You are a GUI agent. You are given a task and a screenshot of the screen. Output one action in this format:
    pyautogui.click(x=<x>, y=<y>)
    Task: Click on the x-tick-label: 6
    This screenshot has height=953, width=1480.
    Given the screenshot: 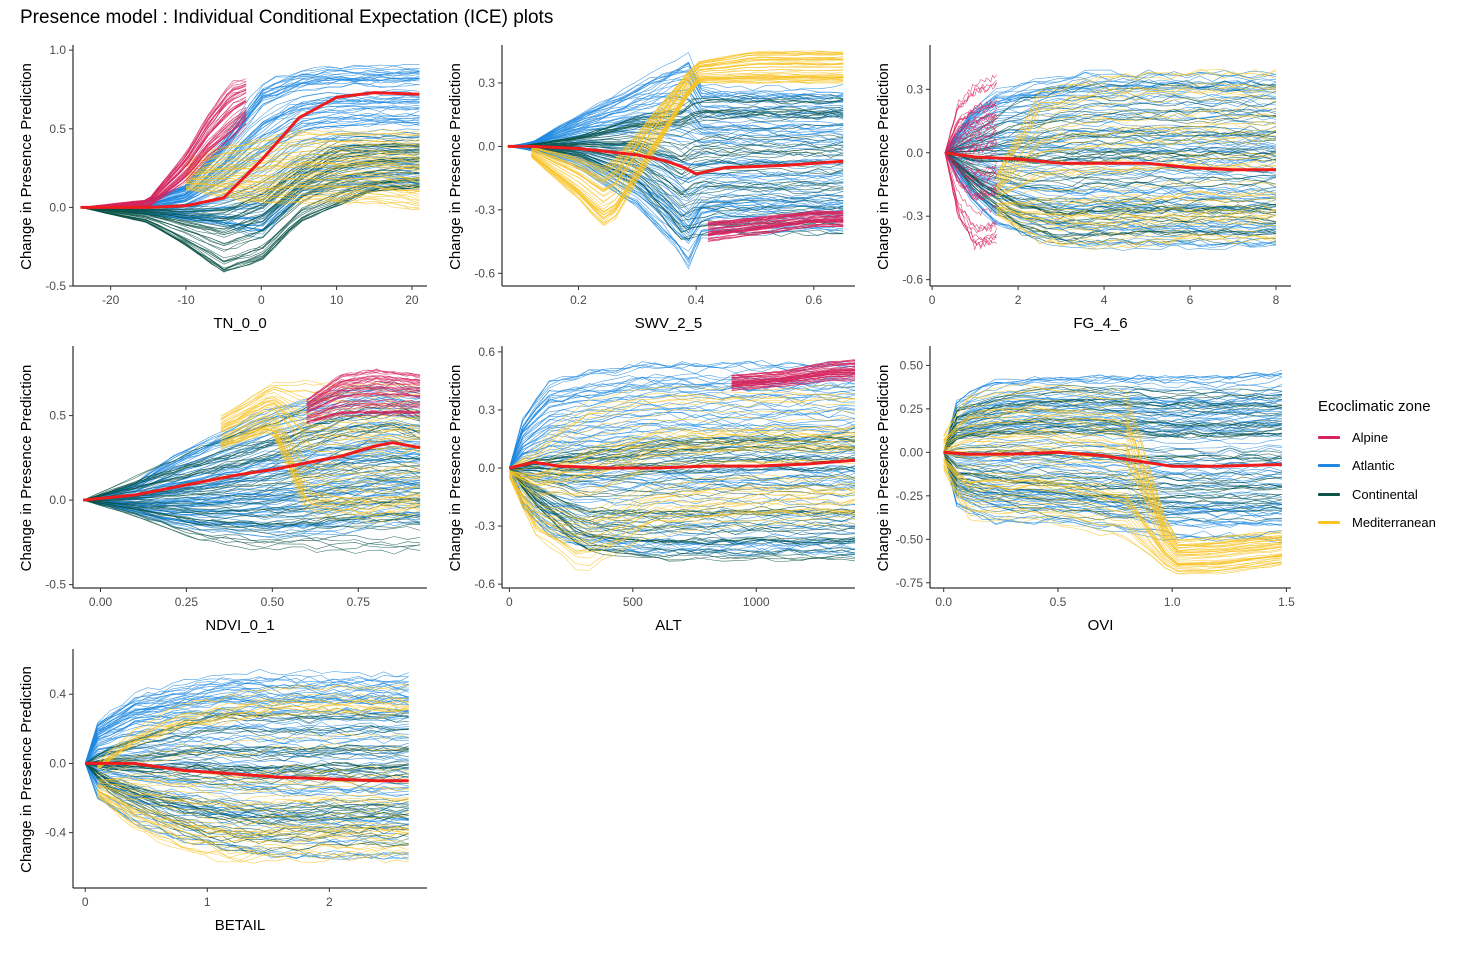 What is the action you would take?
    pyautogui.click(x=1190, y=300)
    